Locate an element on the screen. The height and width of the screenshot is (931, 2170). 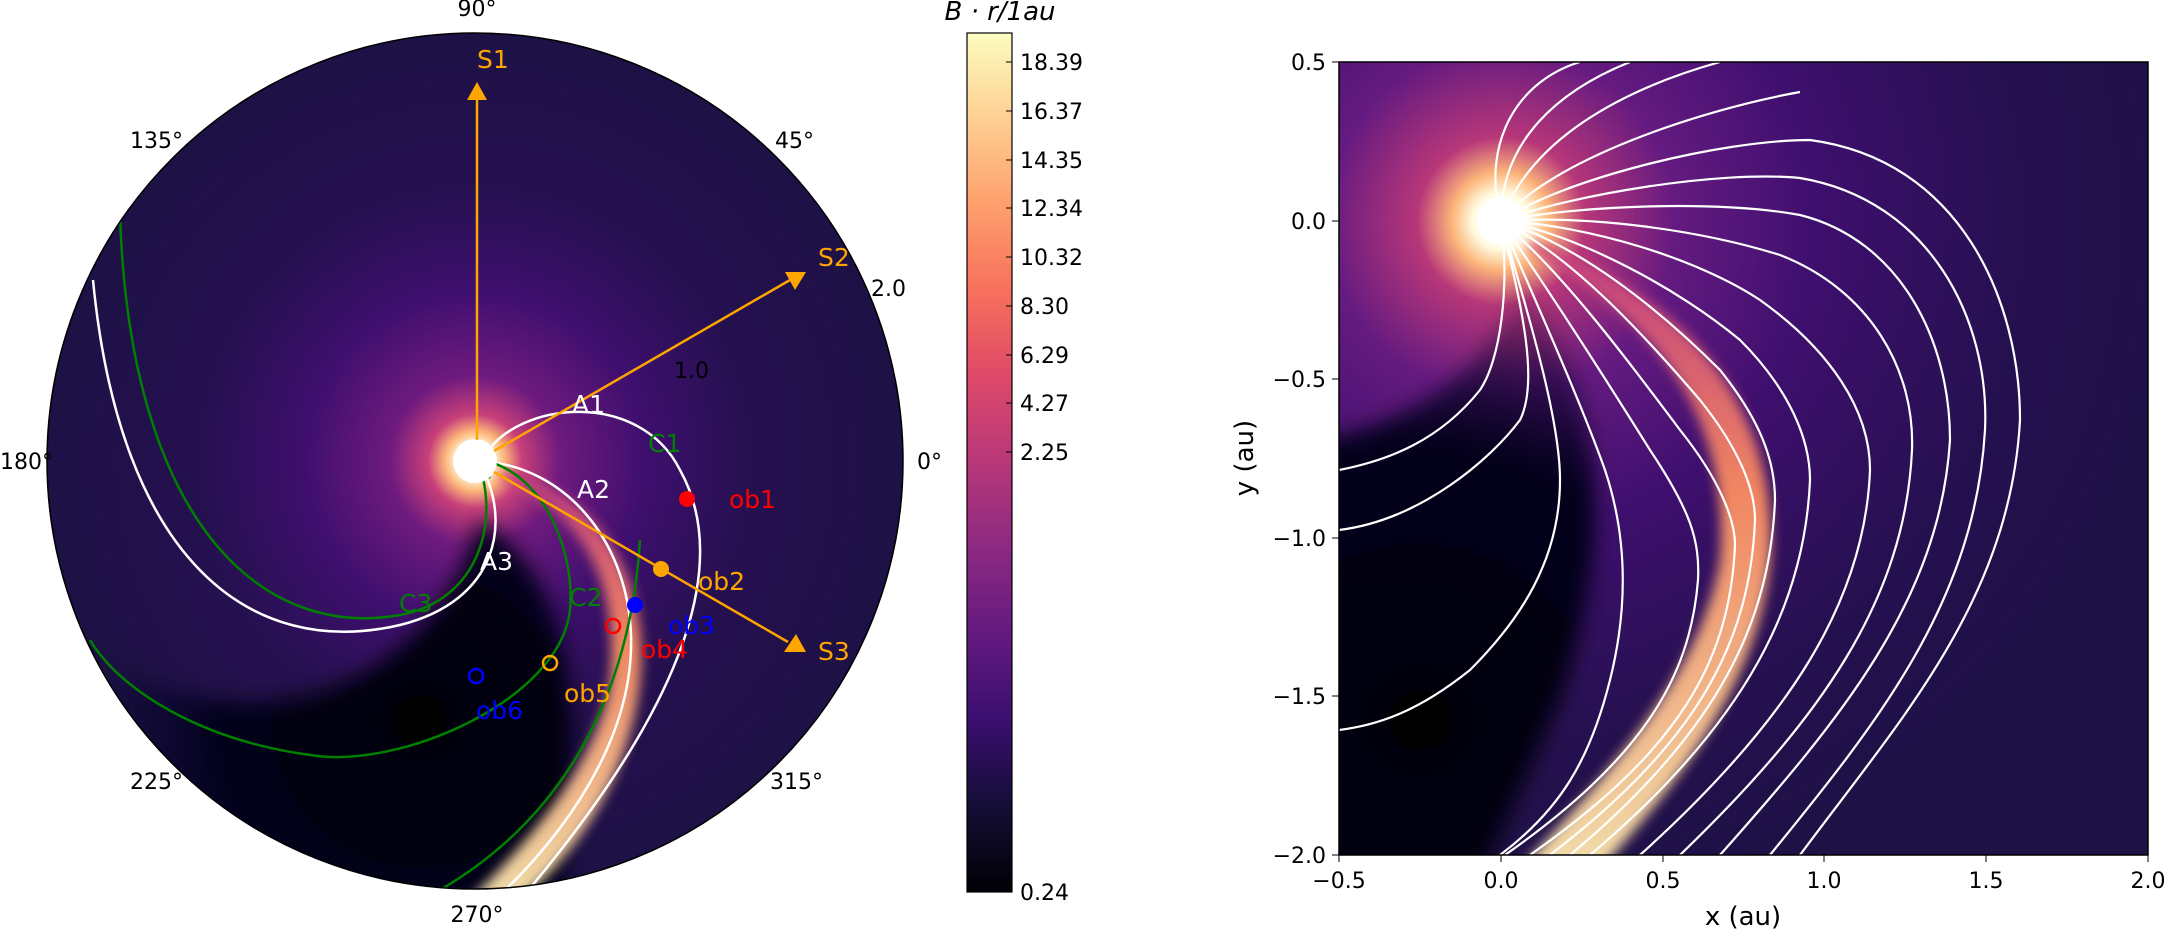
observer-ob6: ob6 is located at coordinates (495, 696).